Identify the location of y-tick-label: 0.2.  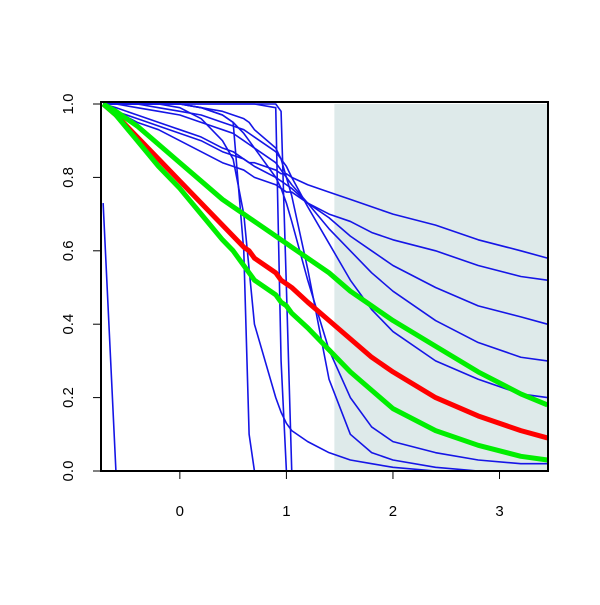
(68, 397).